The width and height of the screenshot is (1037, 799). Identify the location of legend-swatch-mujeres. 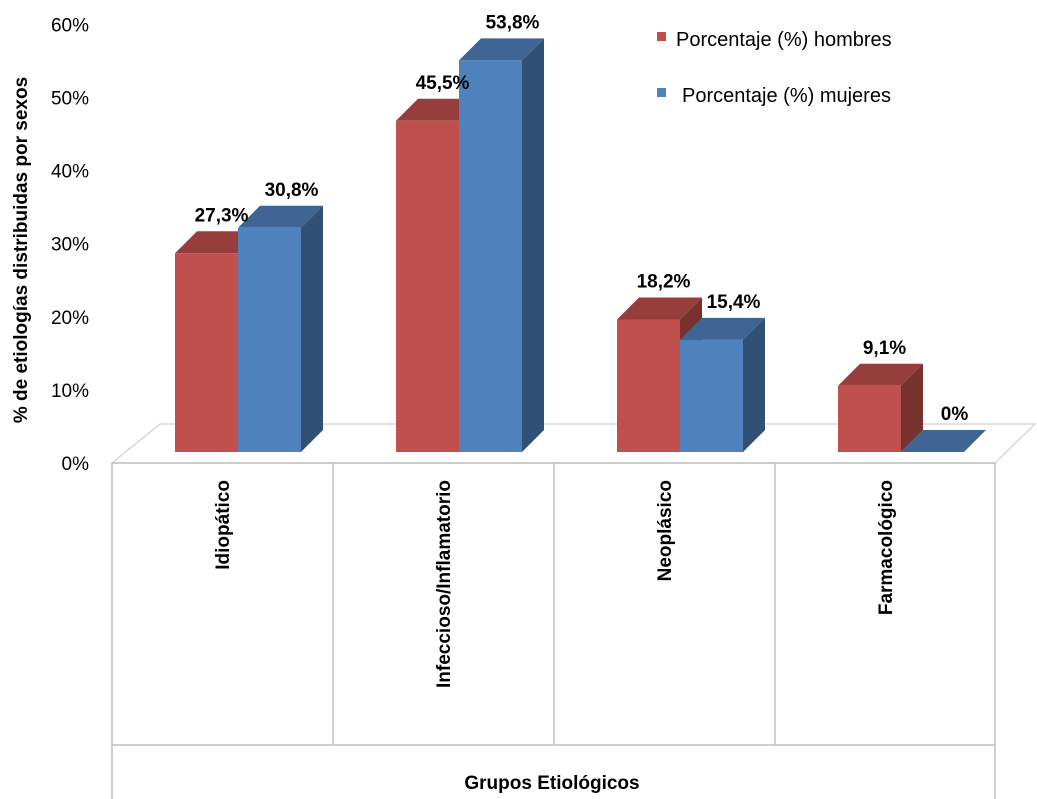
(661, 92).